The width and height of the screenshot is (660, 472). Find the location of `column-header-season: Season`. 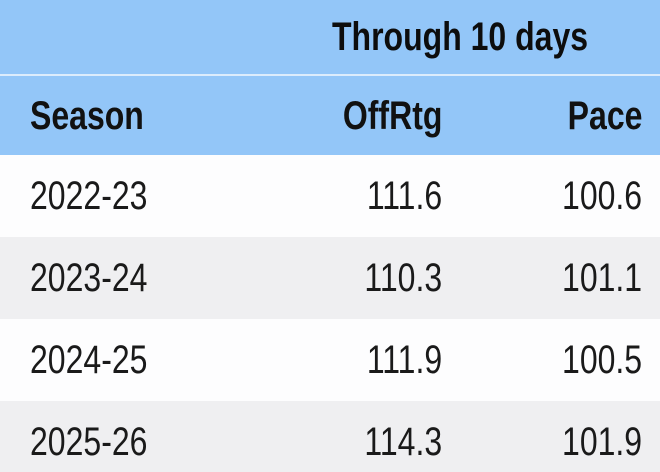

column-header-season: Season is located at coordinates (130, 116).